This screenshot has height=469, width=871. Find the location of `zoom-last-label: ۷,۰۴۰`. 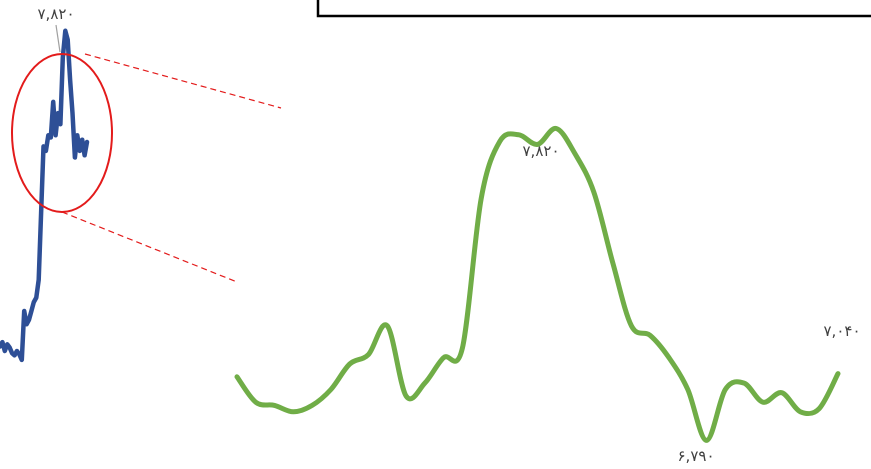

zoom-last-label: ۷,۰۴۰ is located at coordinates (842, 331).